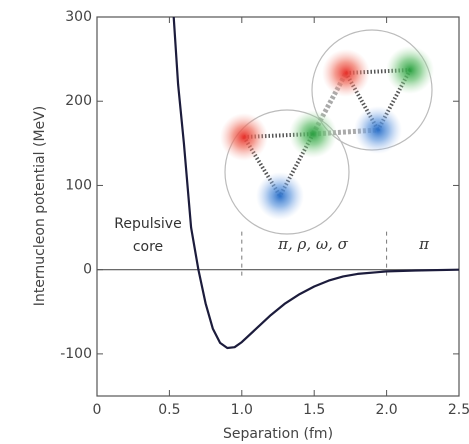 This screenshot has height=444, width=469. Describe the element at coordinates (87, 270) in the screenshot. I see `y-tick-label: 0` at that location.